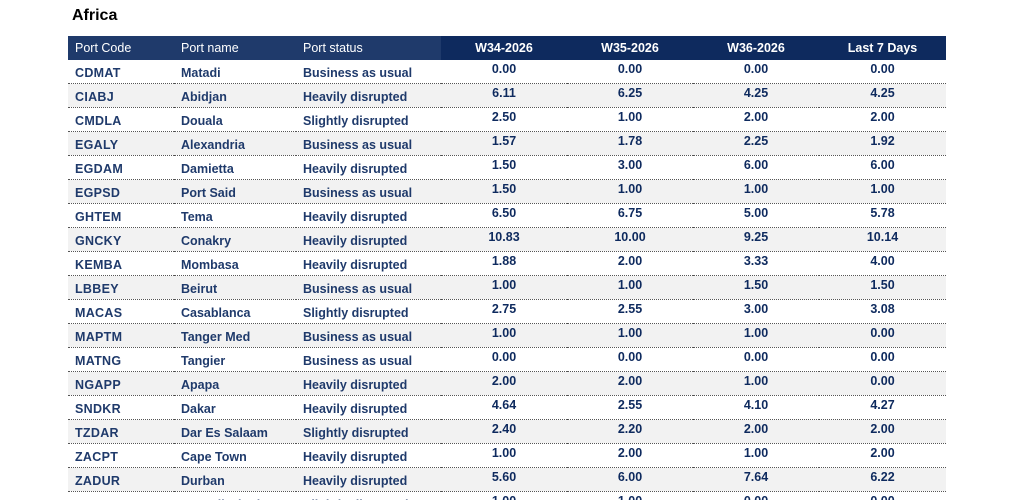 This screenshot has height=500, width=1017. Describe the element at coordinates (121, 143) in the screenshot. I see `port-code-cell: EGALY` at that location.